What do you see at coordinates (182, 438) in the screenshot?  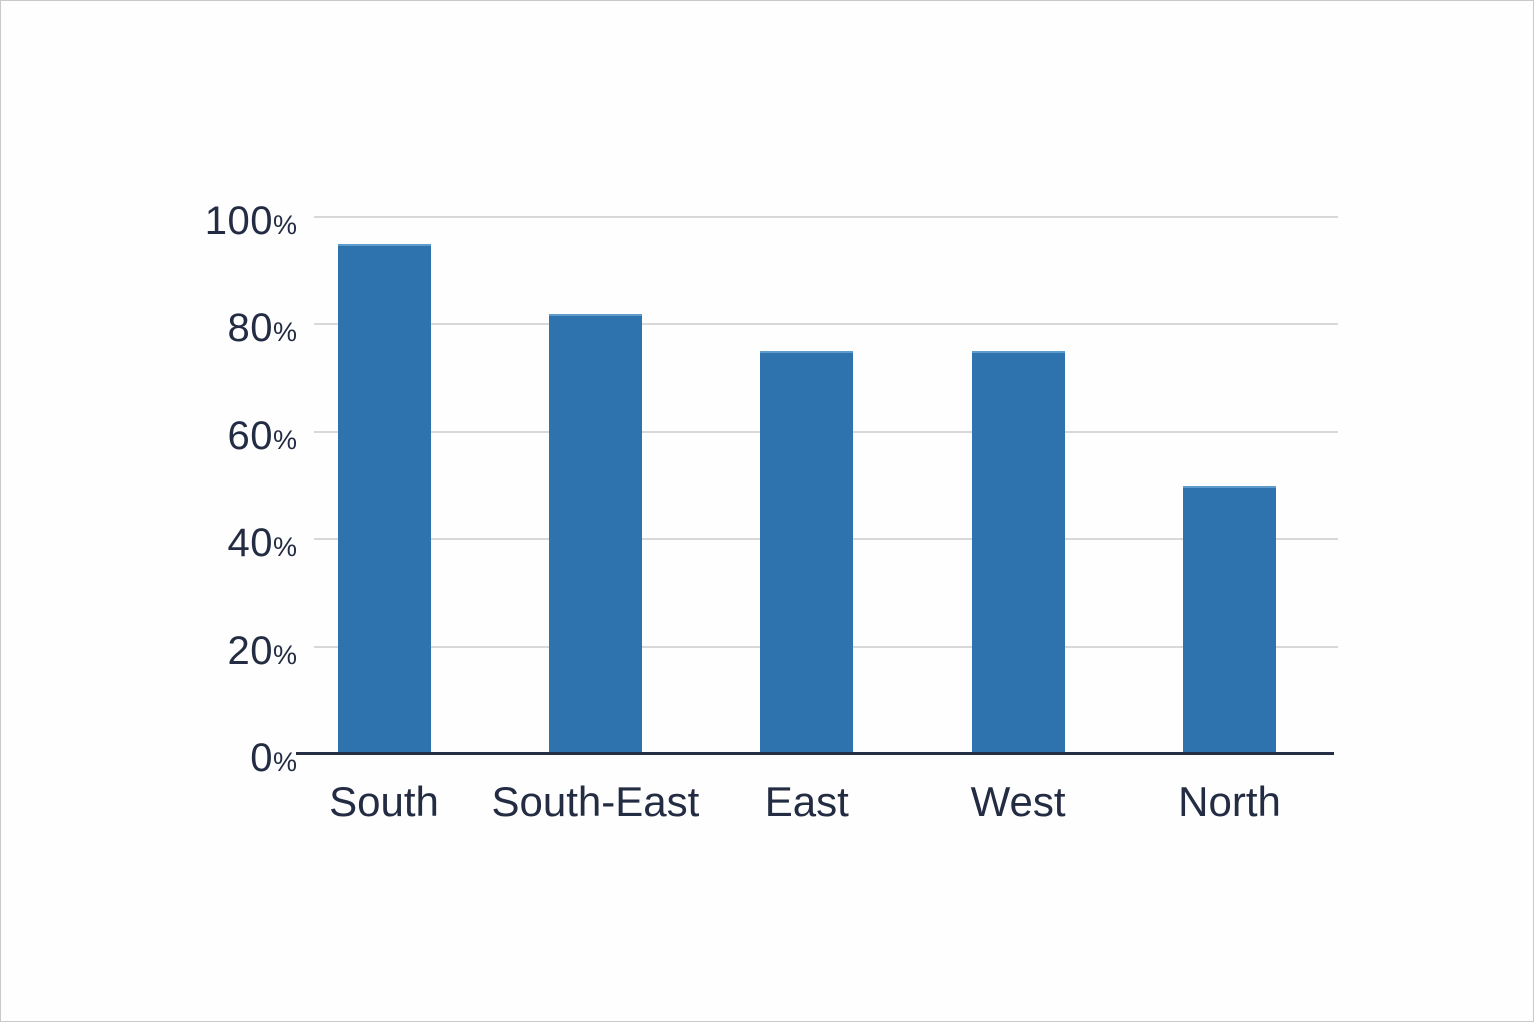 I see `y-tick-label-60: 60%` at bounding box center [182, 438].